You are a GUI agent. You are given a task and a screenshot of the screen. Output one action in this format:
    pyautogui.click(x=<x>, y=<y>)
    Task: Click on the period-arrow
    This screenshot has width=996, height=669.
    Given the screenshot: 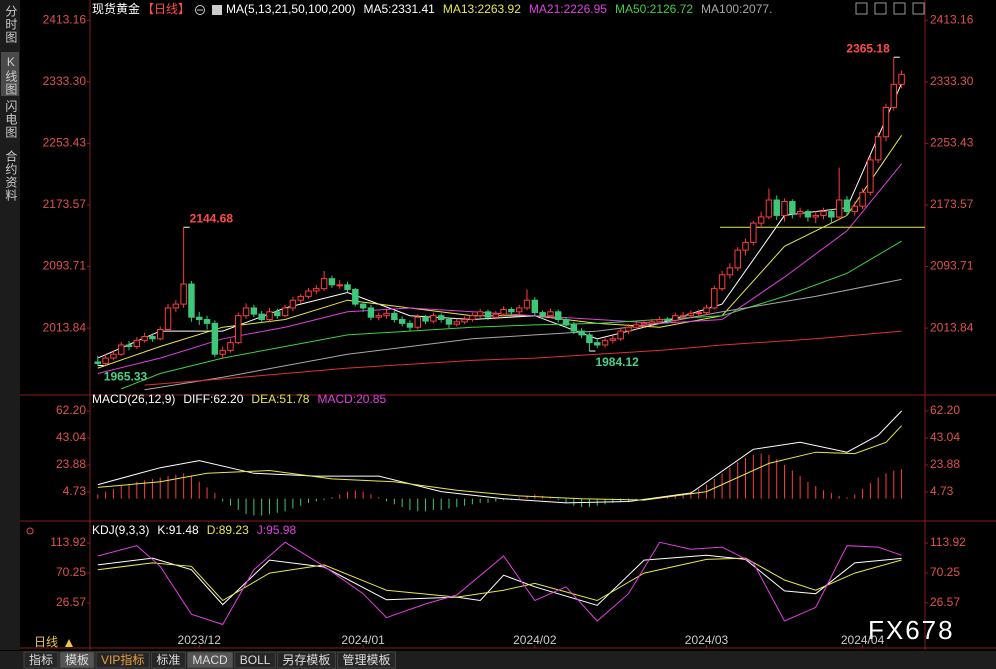 What is the action you would take?
    pyautogui.click(x=69, y=643)
    